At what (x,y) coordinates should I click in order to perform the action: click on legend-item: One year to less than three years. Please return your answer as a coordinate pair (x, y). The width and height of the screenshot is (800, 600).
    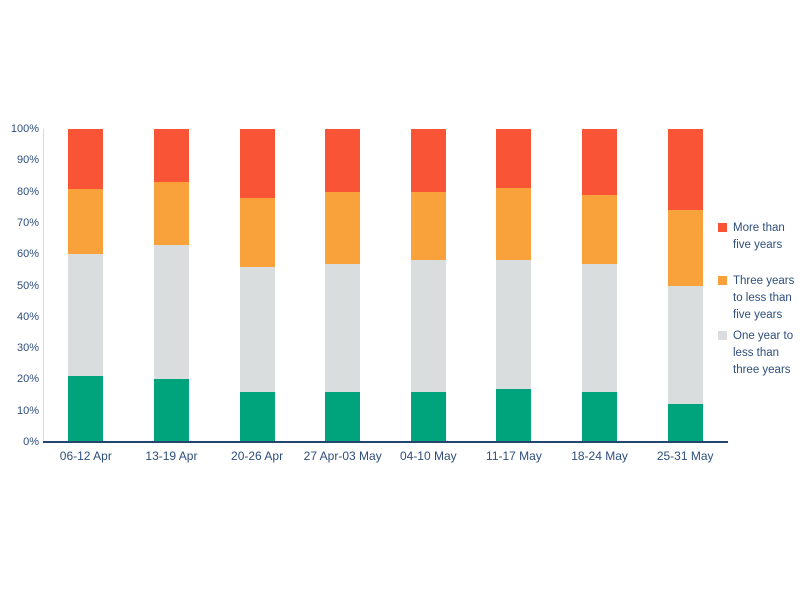
    Looking at the image, I should click on (759, 353).